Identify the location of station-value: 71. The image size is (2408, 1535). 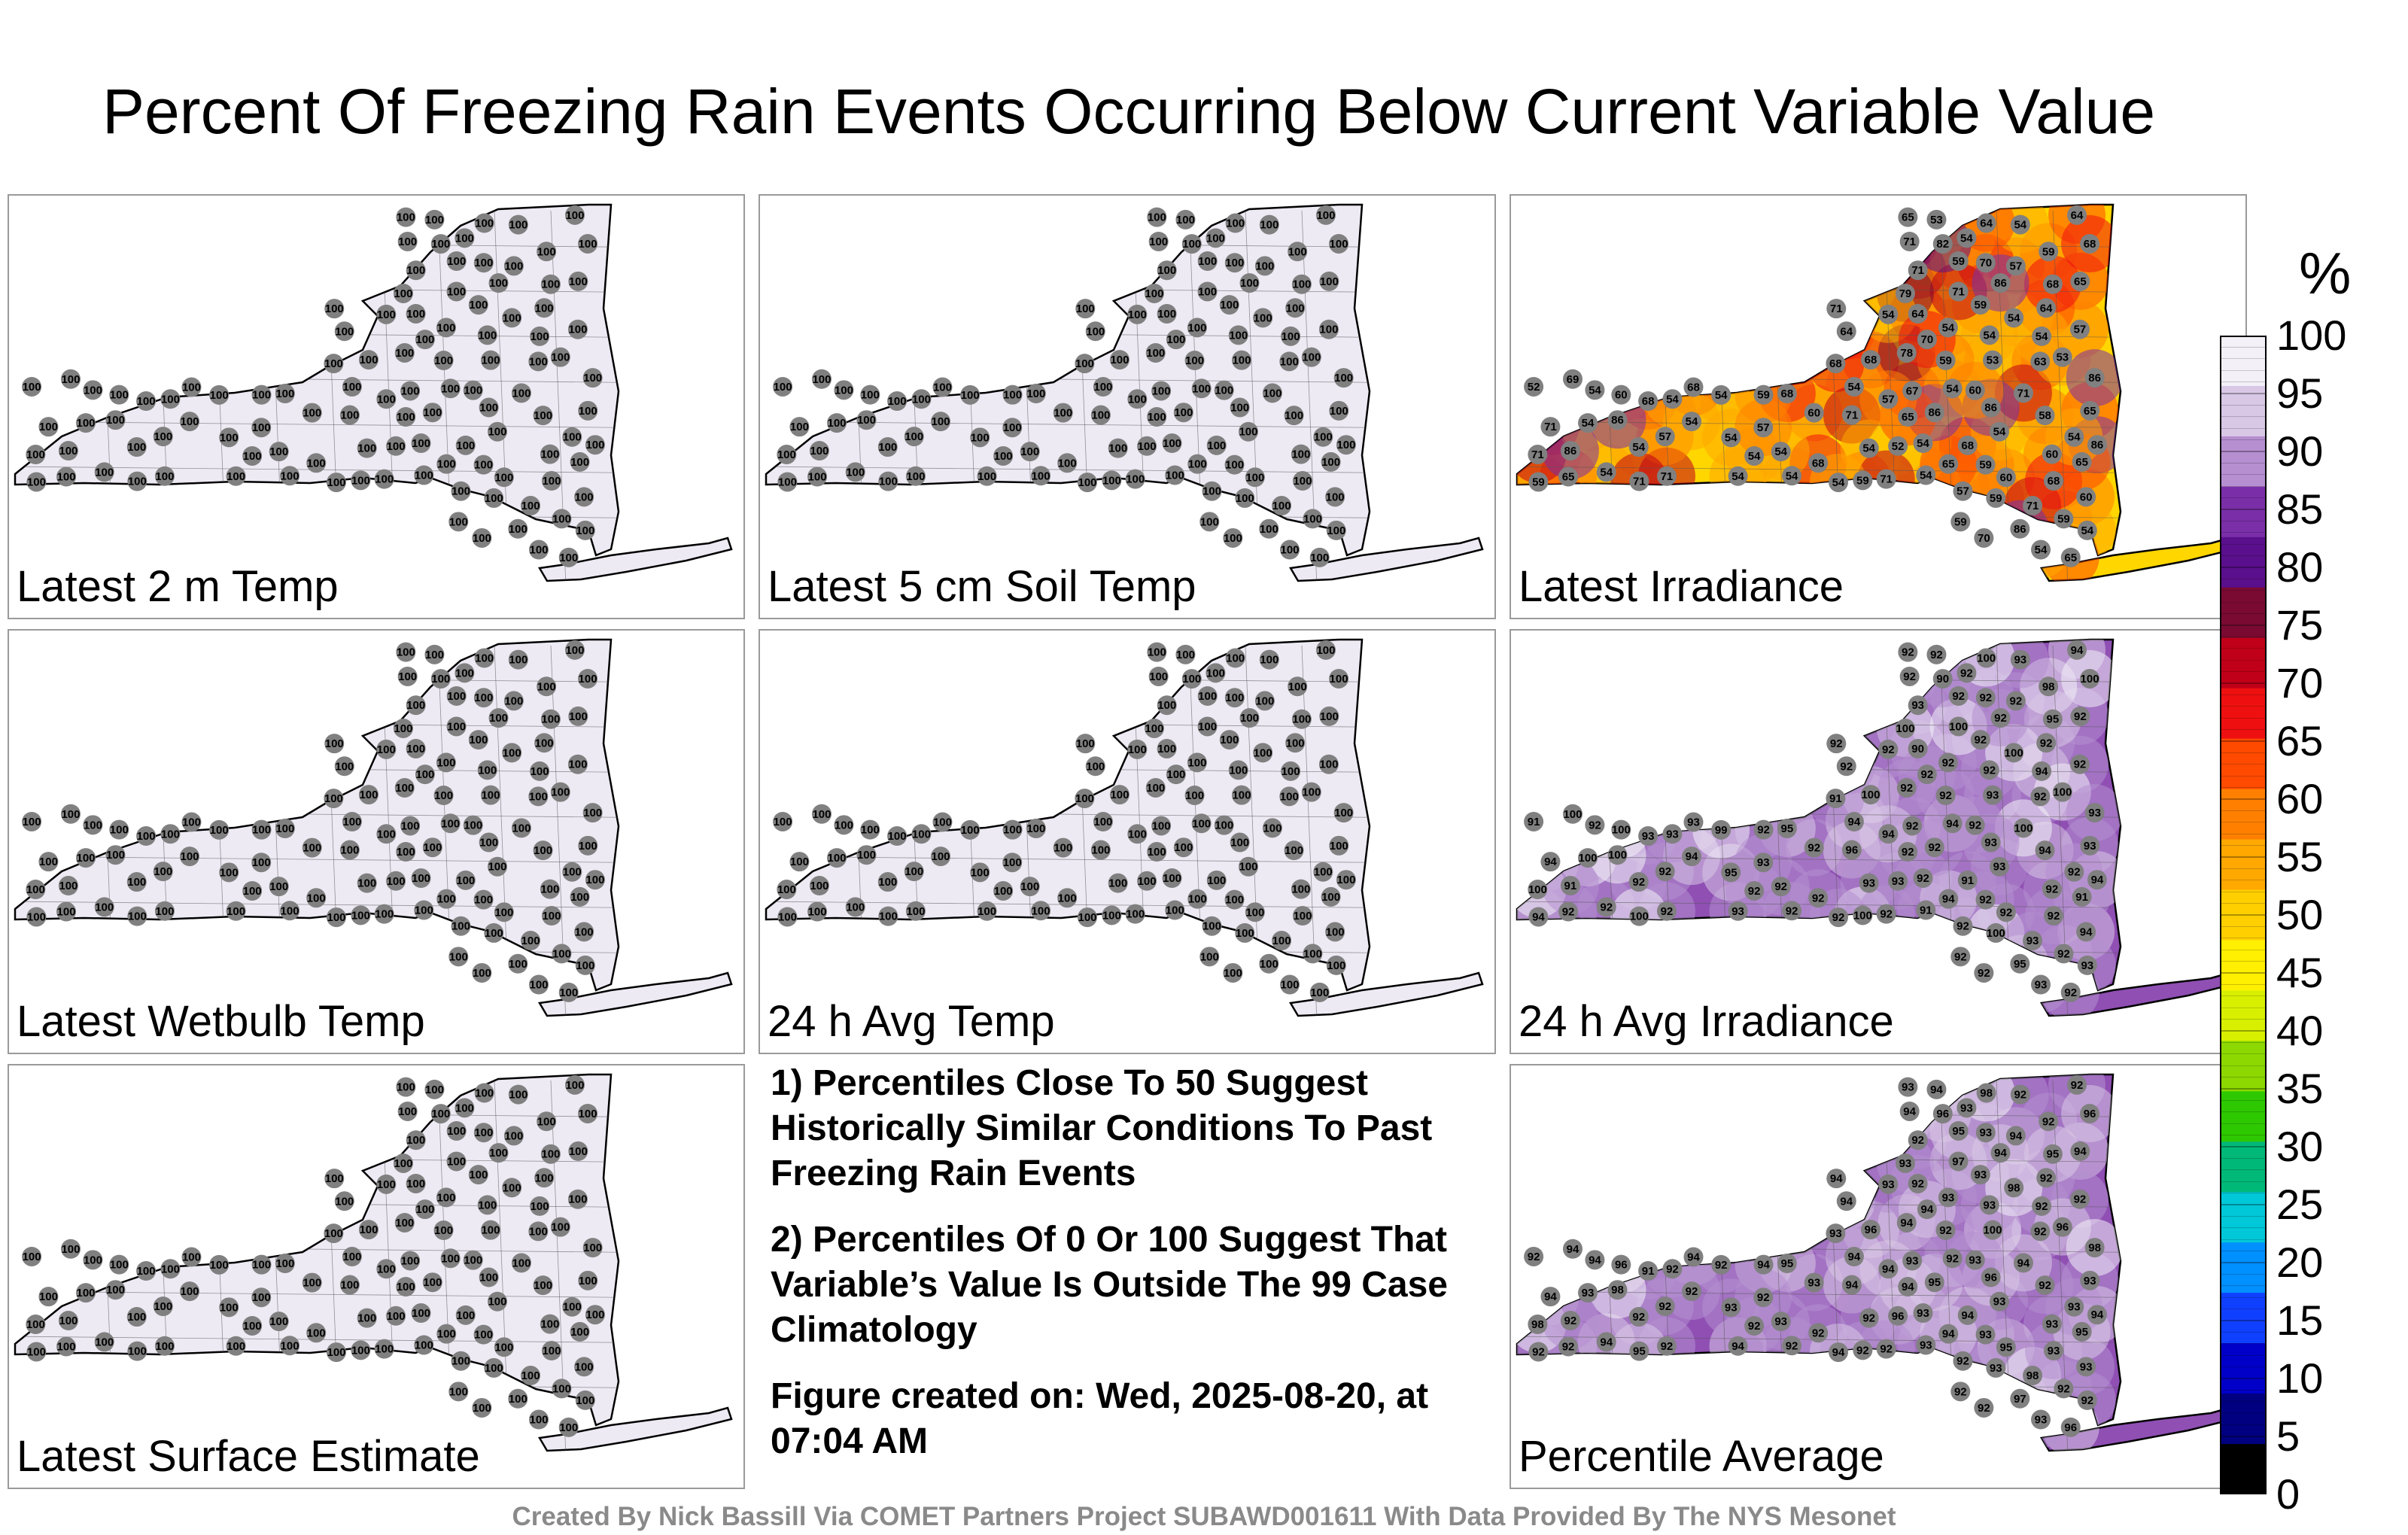
(2032, 506).